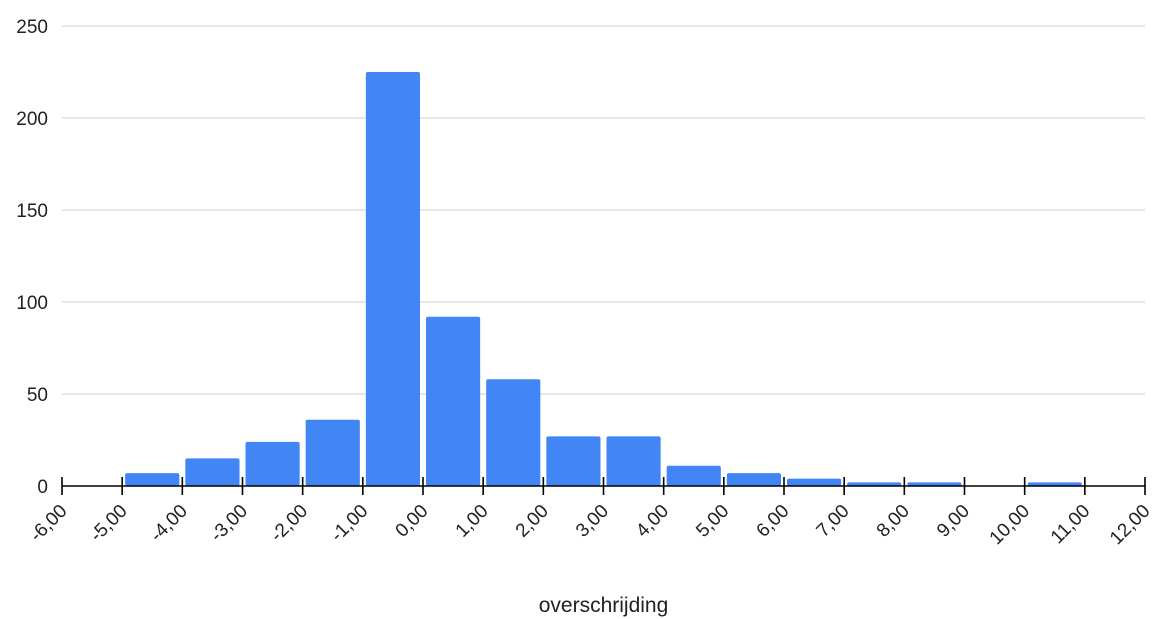 The height and width of the screenshot is (619, 1158). Describe the element at coordinates (42, 487) in the screenshot. I see `y-tick-label: 0` at that location.